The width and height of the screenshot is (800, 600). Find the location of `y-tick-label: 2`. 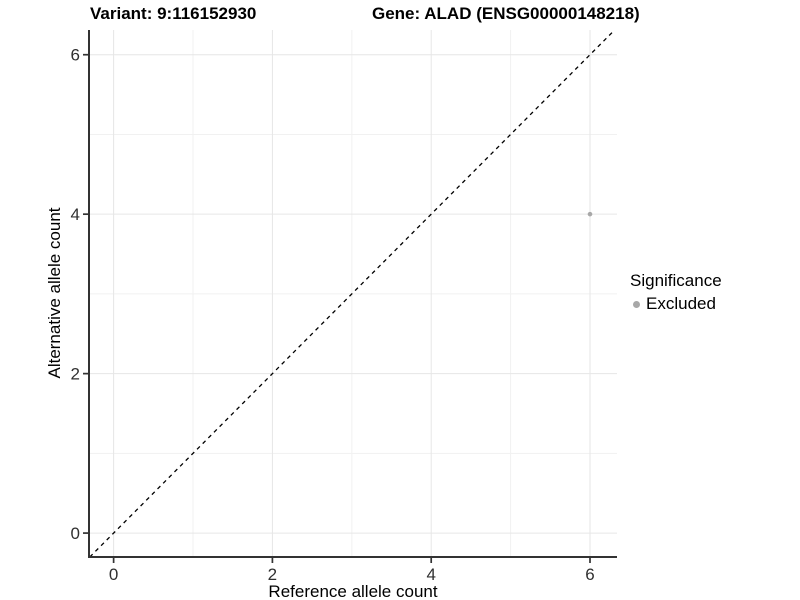

y-tick-label: 2 is located at coordinates (75, 374).